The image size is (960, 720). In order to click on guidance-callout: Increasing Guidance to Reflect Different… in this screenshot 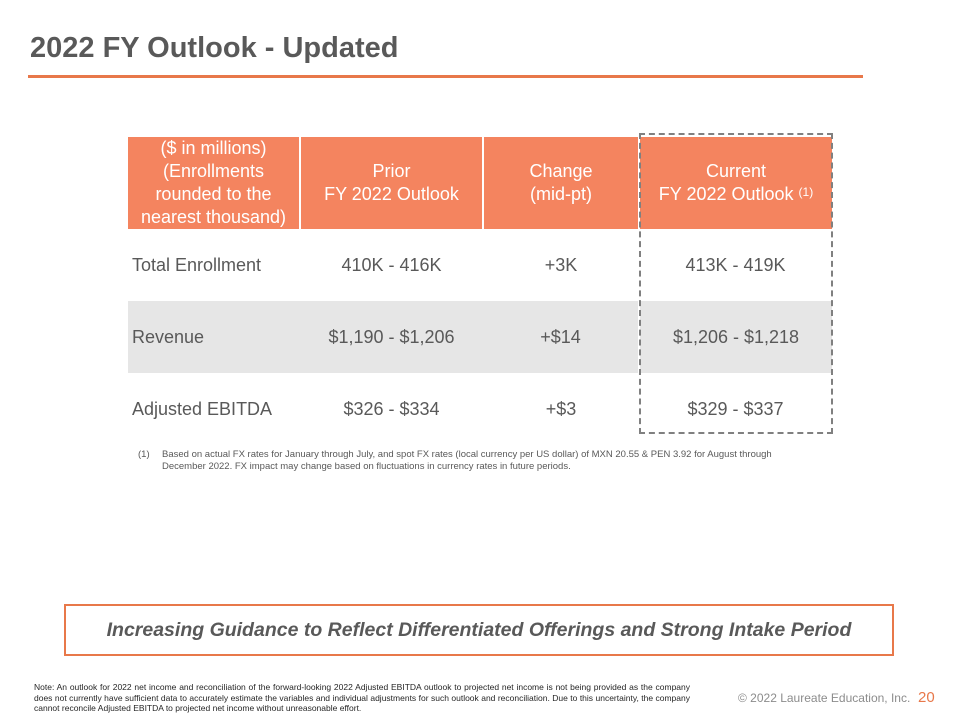, I will do `click(479, 630)`.